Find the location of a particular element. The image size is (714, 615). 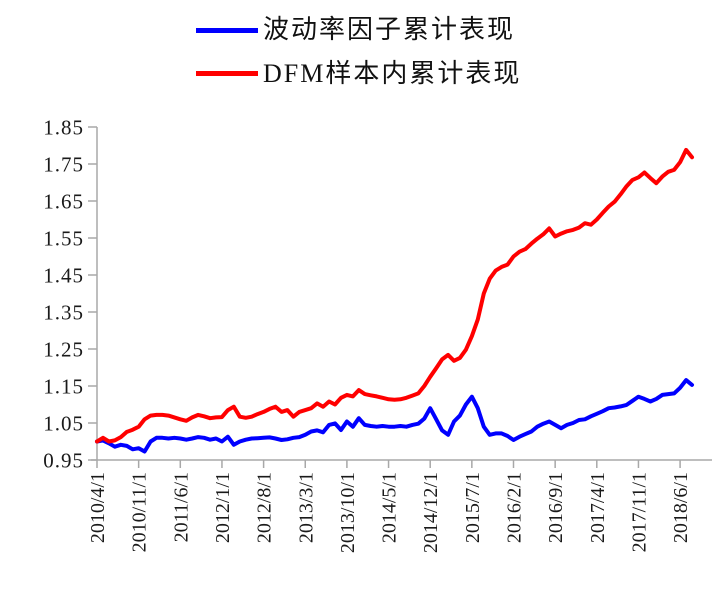

x-tick-label: 2013/3/1 is located at coordinates (306, 507).